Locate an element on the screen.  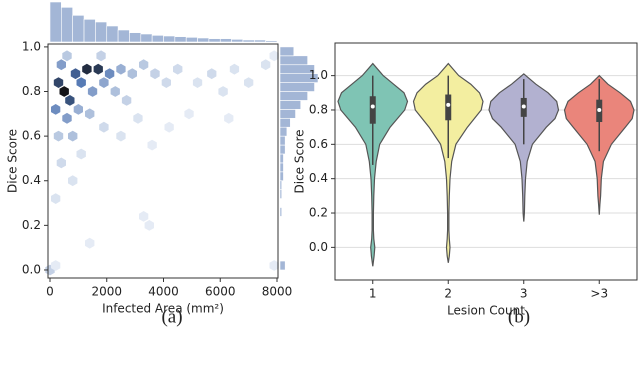
x-tick-label: 8000 is located at coordinates (277, 292).